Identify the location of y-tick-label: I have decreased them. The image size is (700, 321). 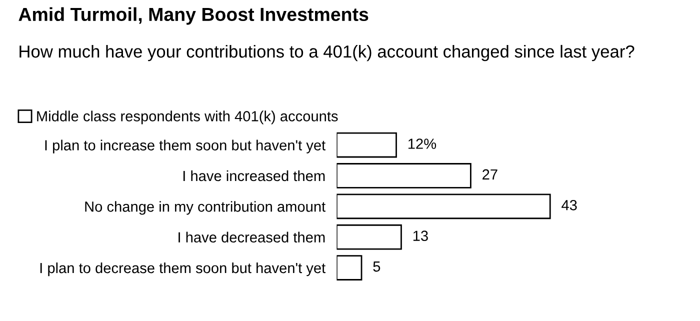
(251, 237).